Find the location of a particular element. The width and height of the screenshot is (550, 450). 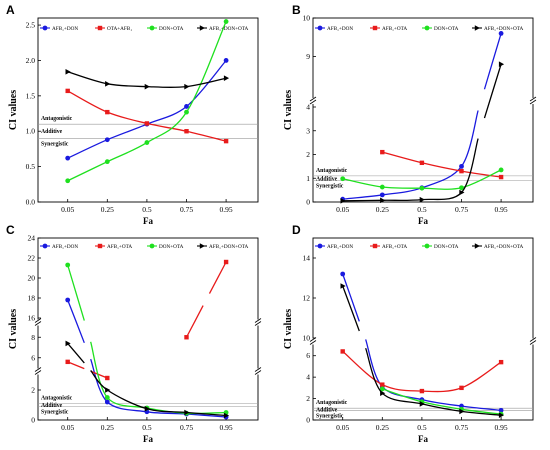

panel-letter: D is located at coordinates (296, 230).